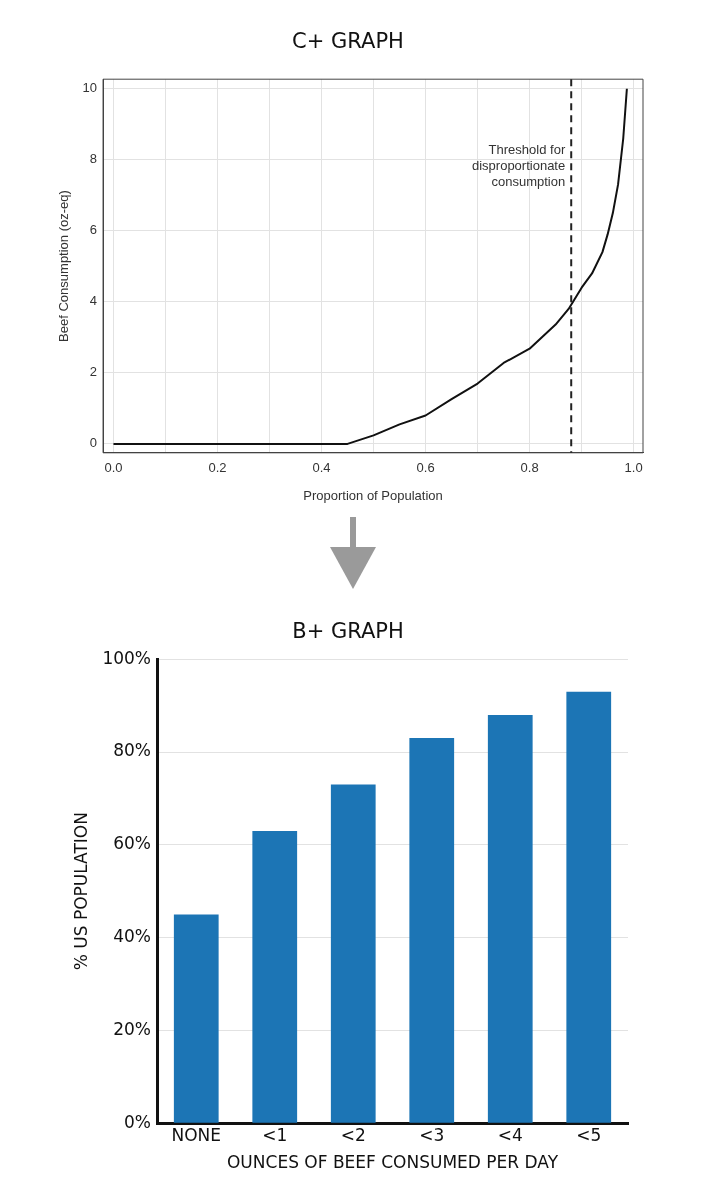 Image resolution: width=705 pixels, height=1193 pixels. Describe the element at coordinates (195, 1134) in the screenshot. I see `x-tick-label: NONE` at that location.